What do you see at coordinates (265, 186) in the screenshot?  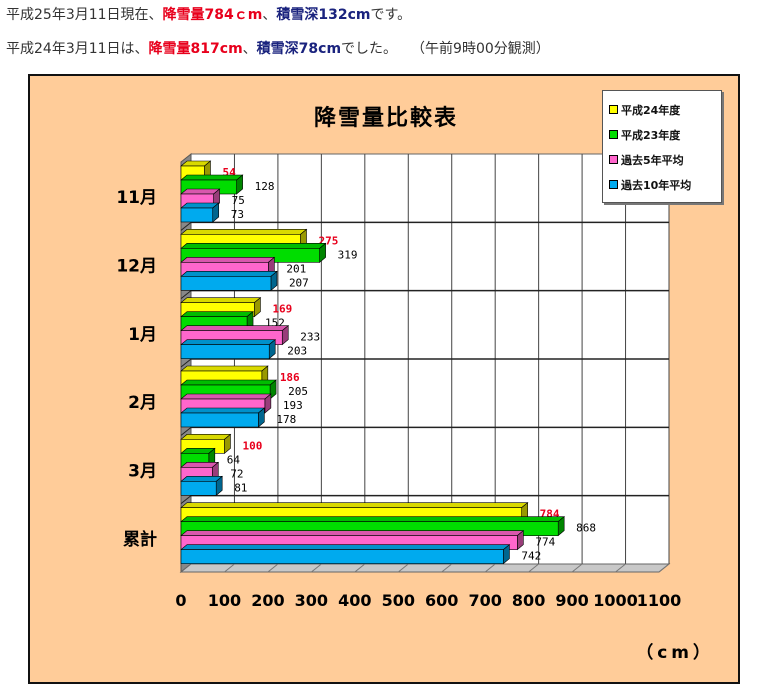 I see `data-label: 128` at bounding box center [265, 186].